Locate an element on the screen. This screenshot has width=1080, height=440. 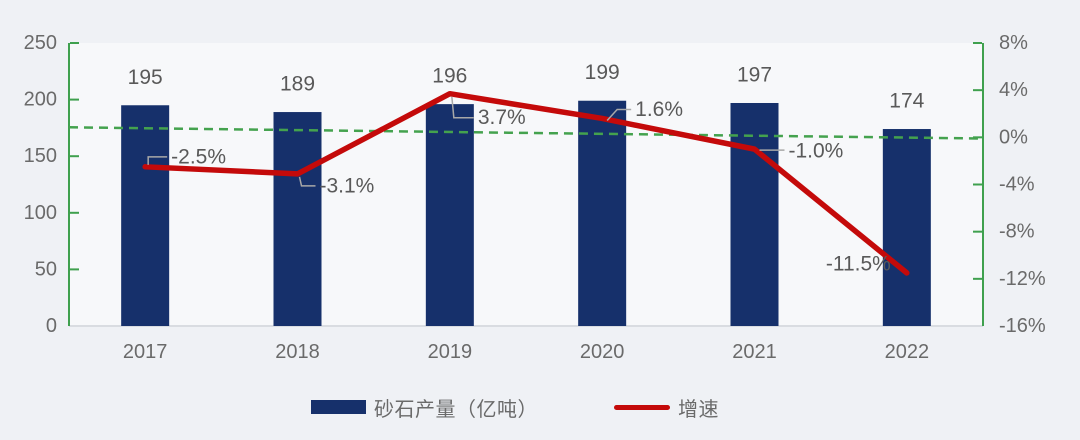
bar-2018 is located at coordinates (297, 219).